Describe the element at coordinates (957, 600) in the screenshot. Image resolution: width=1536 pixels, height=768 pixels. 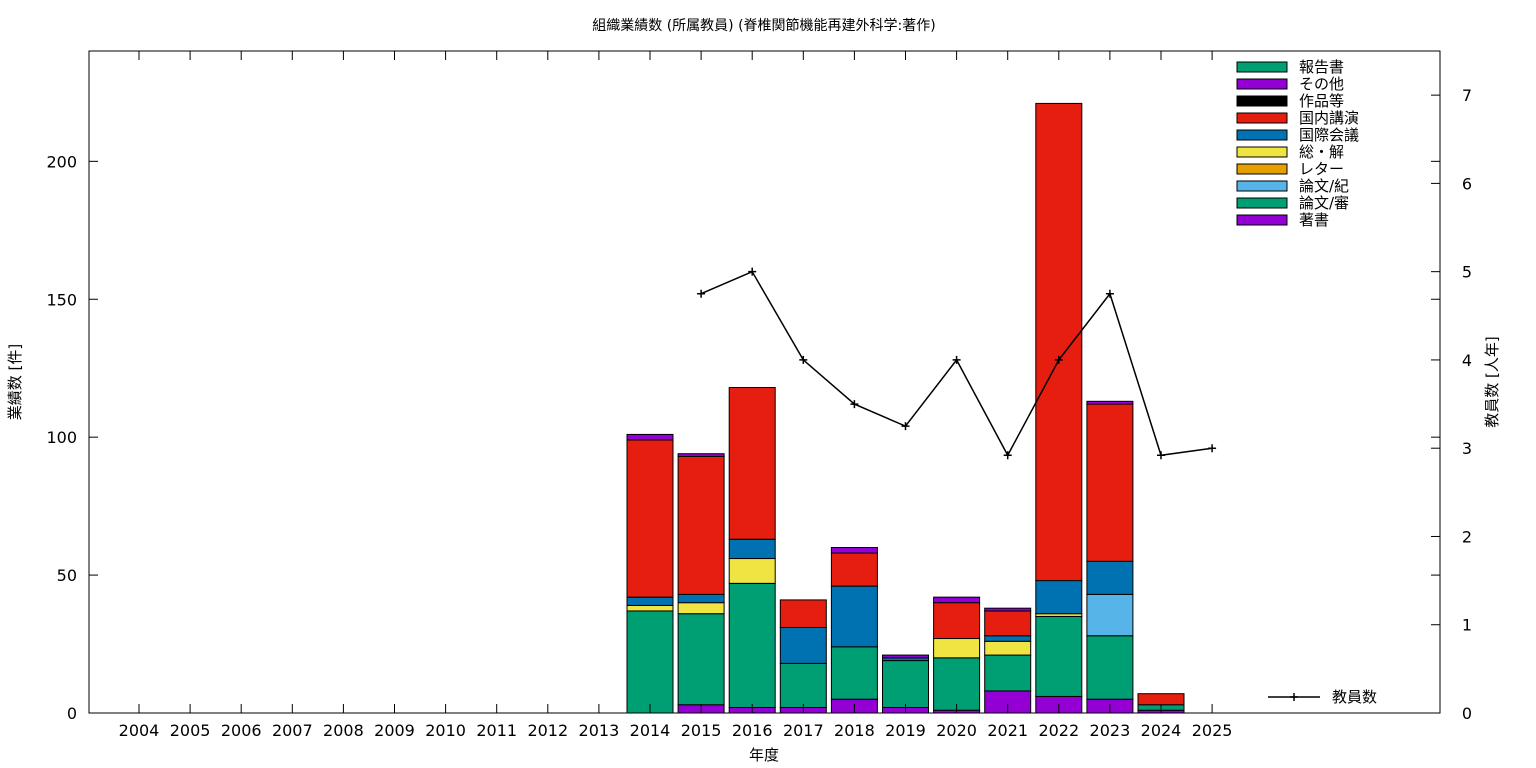
I see `bar-segment-2020-s8` at that location.